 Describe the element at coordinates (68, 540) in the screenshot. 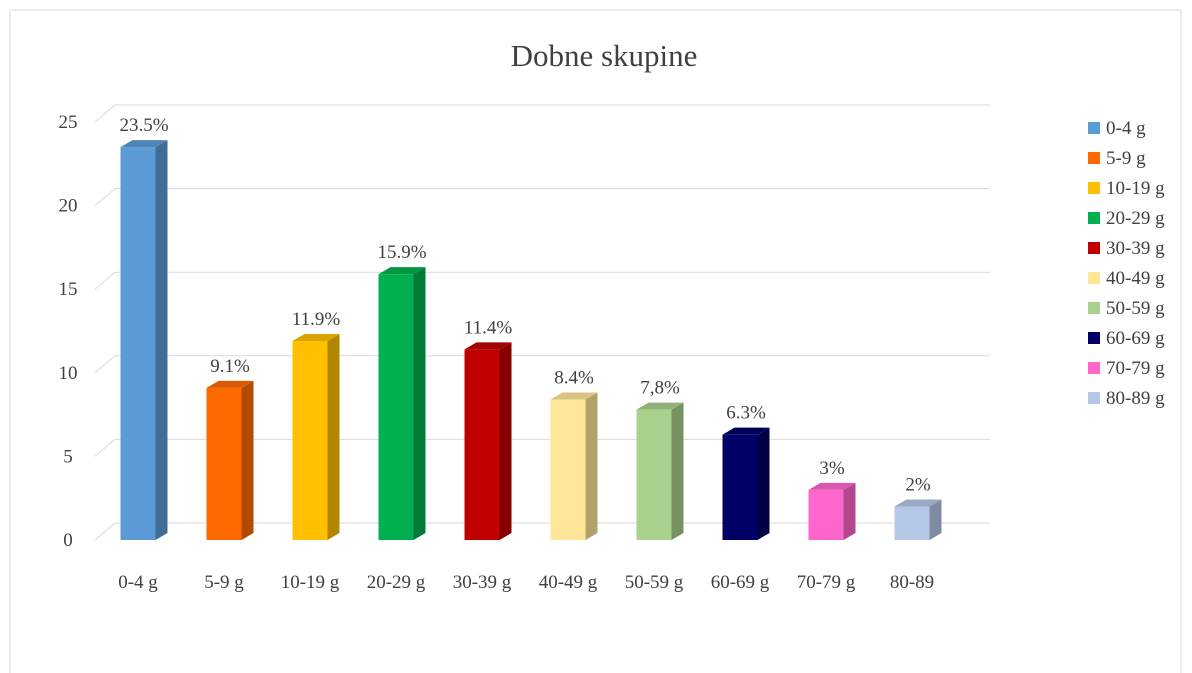

I see `y-tick-label: 0` at that location.